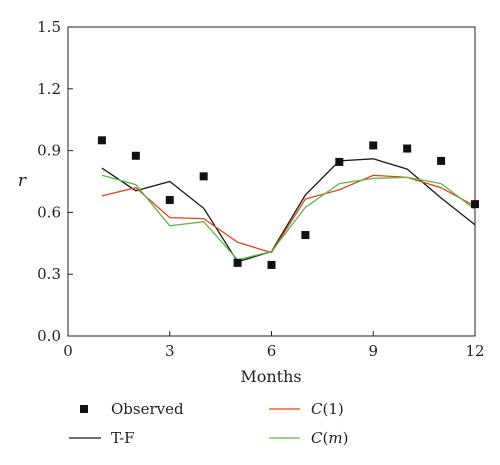 This screenshot has width=500, height=465. What do you see at coordinates (49, 27) in the screenshot?
I see `y-tick-label: 1.5` at bounding box center [49, 27].